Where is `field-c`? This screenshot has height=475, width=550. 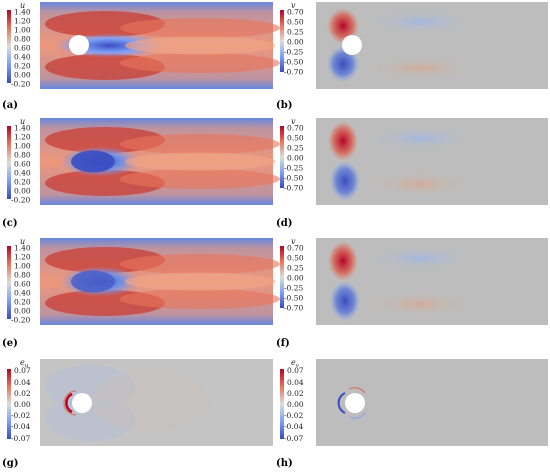
field-c is located at coordinates (160, 161).